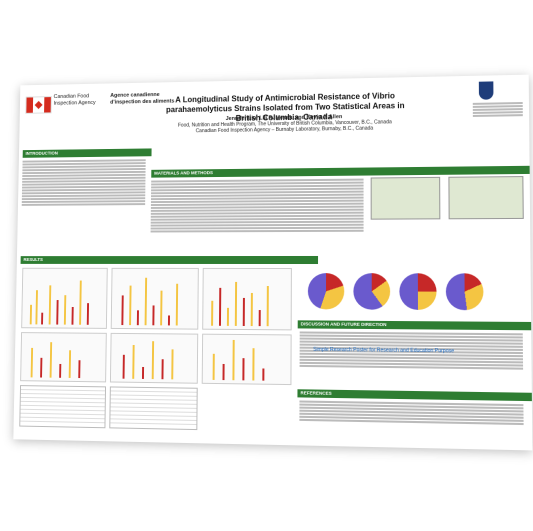 Image resolution: width=533 pixels, height=531 pixels. What do you see at coordinates (414, 325) in the screenshot?
I see `section-discussion: DISCUSSION AND FUTURE DIRECTION` at bounding box center [414, 325].